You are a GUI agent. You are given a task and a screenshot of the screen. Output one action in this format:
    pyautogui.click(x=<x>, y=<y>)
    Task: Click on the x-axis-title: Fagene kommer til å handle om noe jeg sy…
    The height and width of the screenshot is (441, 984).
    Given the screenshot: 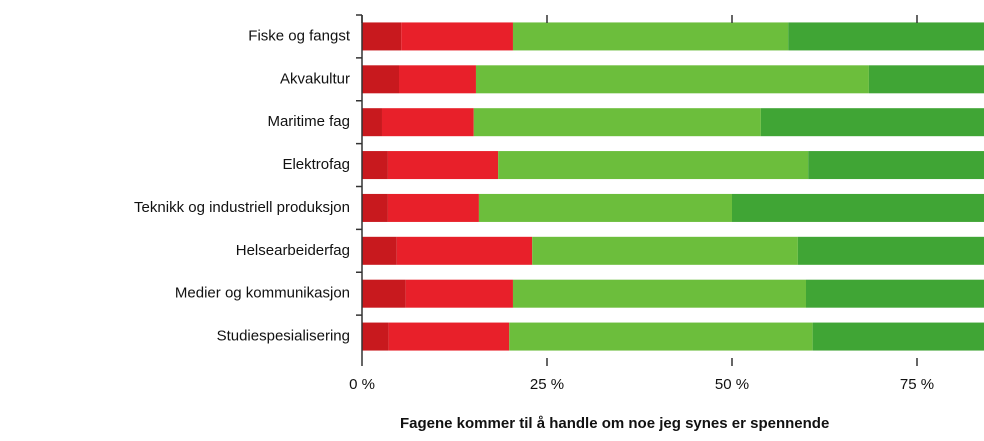 What is the action you would take?
    pyautogui.click(x=614, y=423)
    